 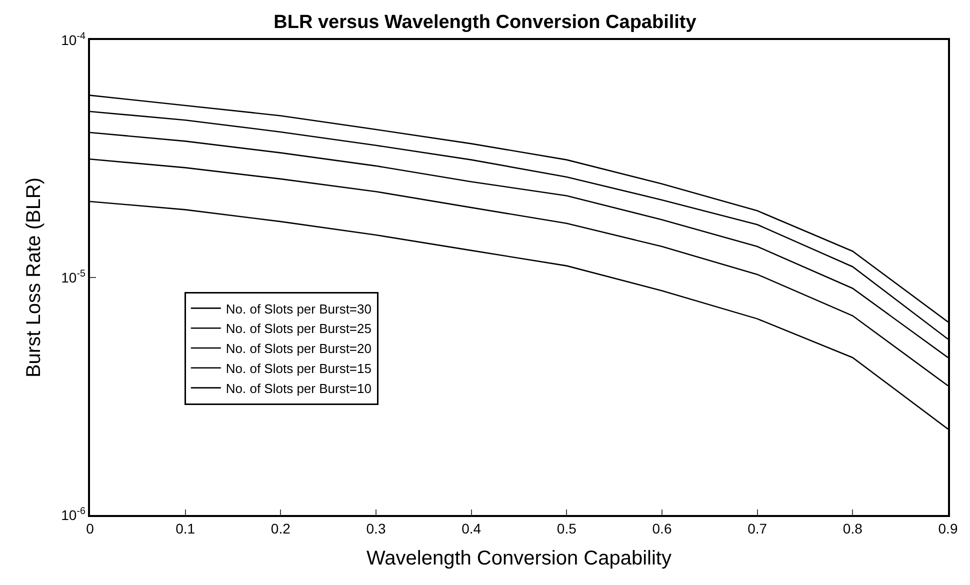 What do you see at coordinates (485, 22) in the screenshot?
I see `chart-title: BLR versus Wavelength Conversion Capability` at bounding box center [485, 22].